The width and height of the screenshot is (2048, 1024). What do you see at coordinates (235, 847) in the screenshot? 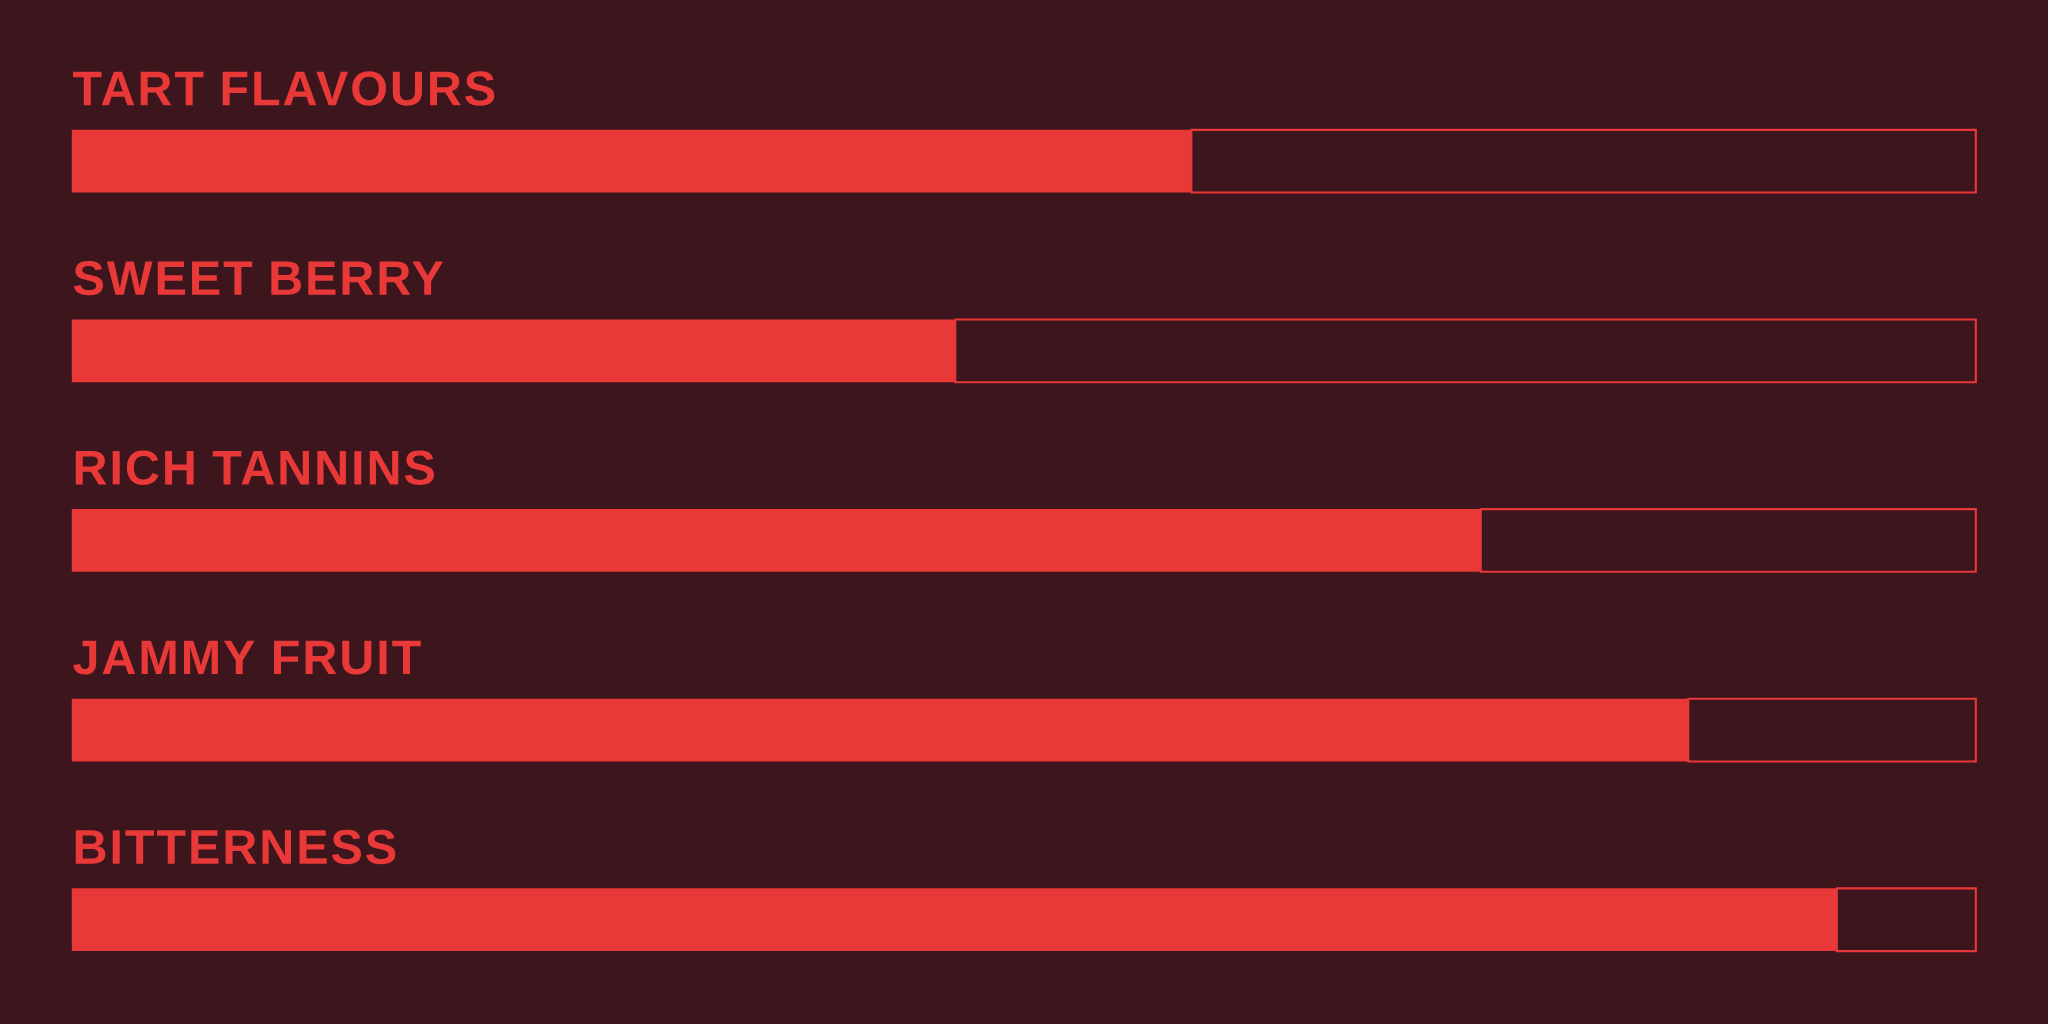
I see `y-tick-label: BITTERNESS` at bounding box center [235, 847].